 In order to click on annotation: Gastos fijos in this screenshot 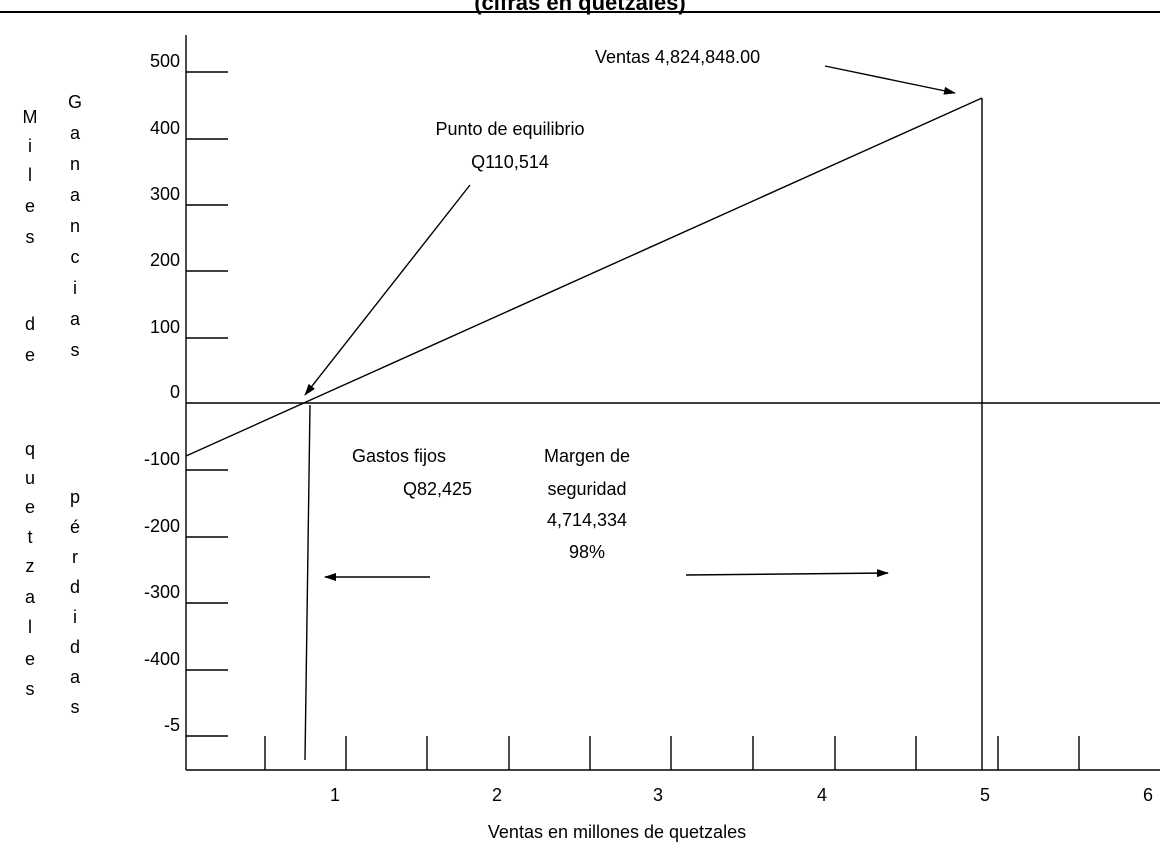, I will do `click(399, 456)`.